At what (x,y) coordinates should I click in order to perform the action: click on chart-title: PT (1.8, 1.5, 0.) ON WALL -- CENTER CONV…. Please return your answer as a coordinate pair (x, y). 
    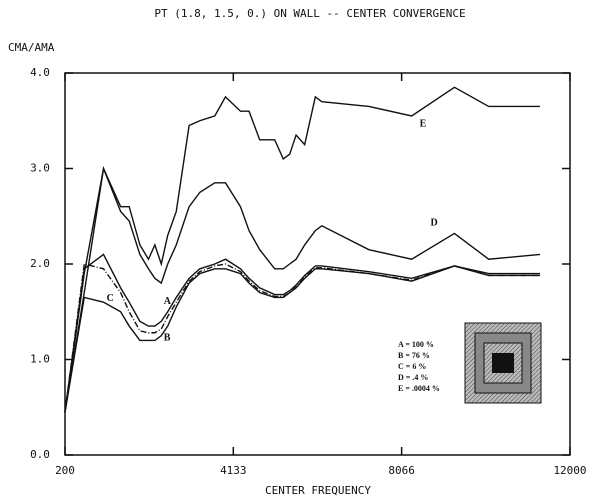
    Looking at the image, I should click on (309, 13).